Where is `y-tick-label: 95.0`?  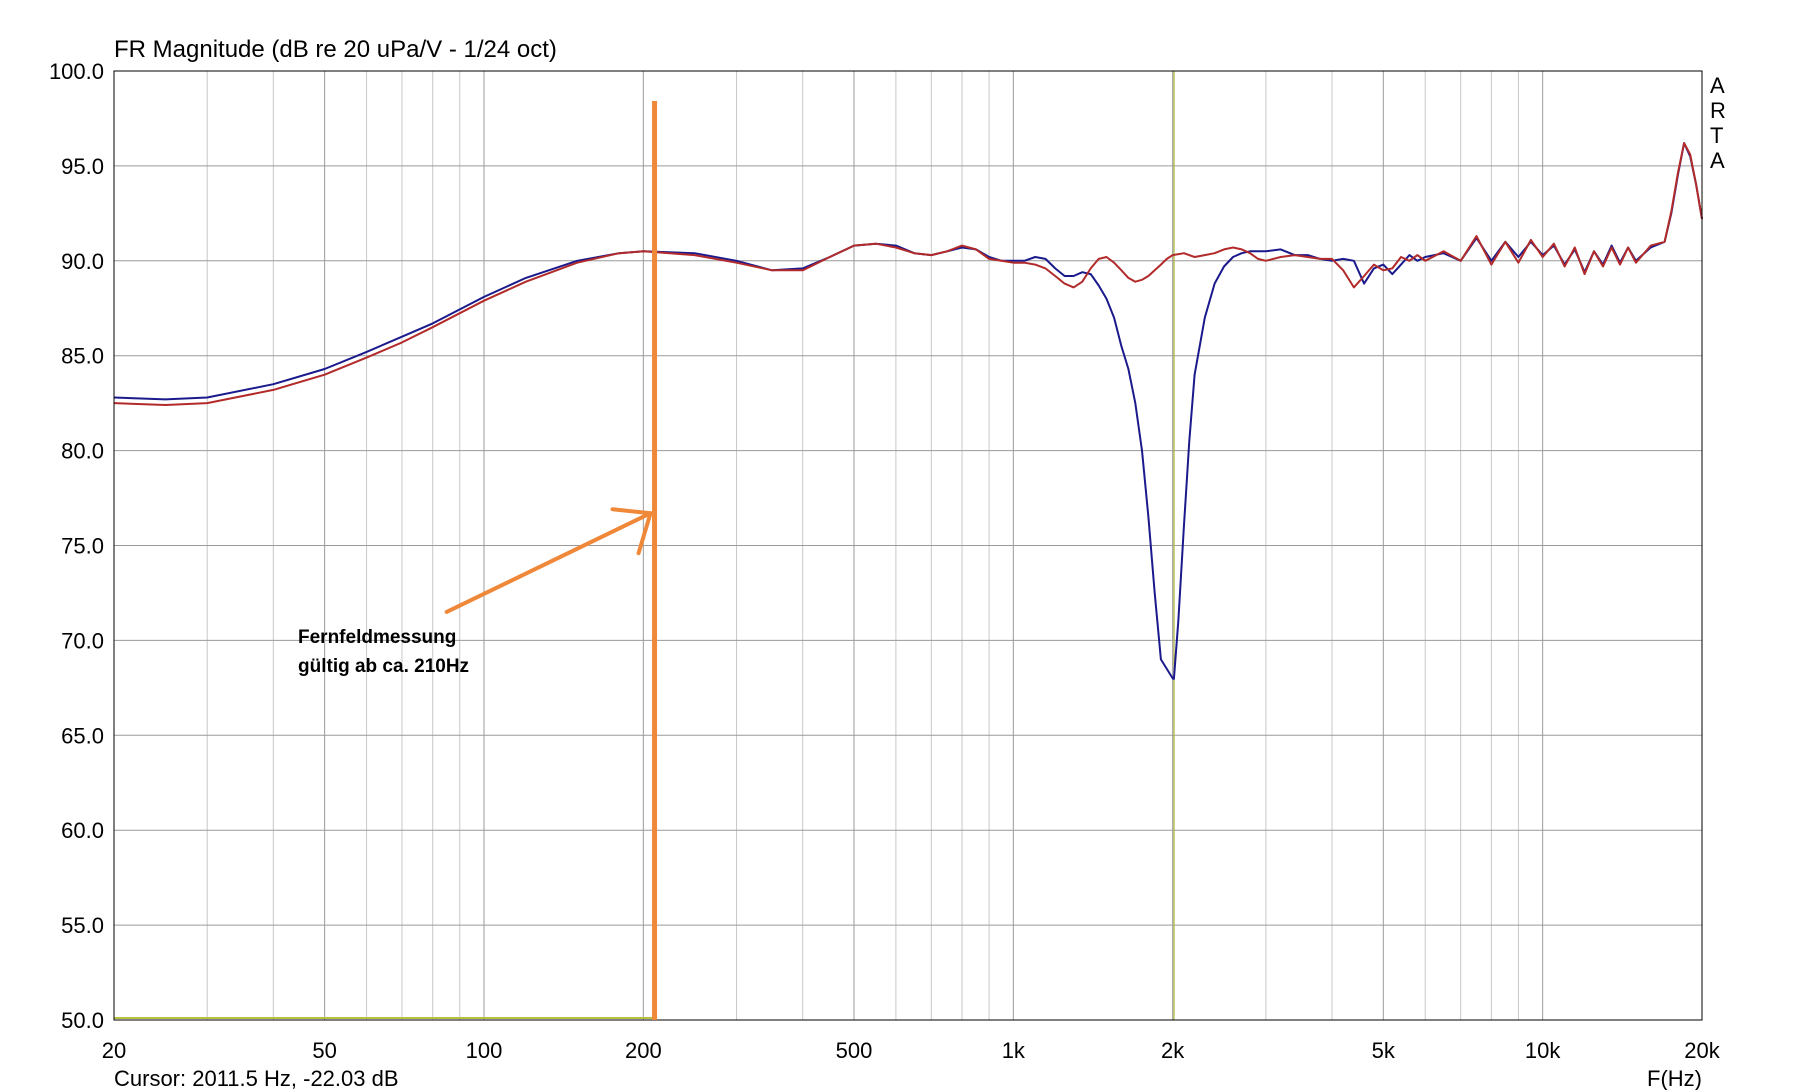 y-tick-label: 95.0 is located at coordinates (82, 166).